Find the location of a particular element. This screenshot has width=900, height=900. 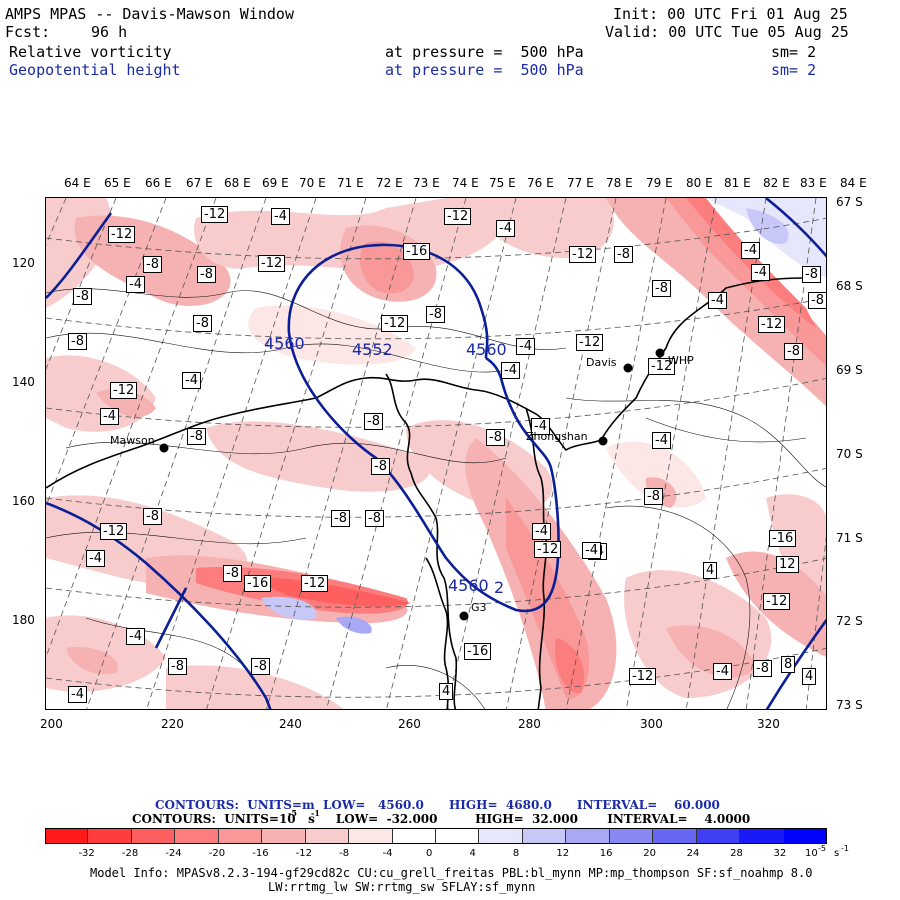

left-axis-label: 180 is located at coordinates (23, 620).